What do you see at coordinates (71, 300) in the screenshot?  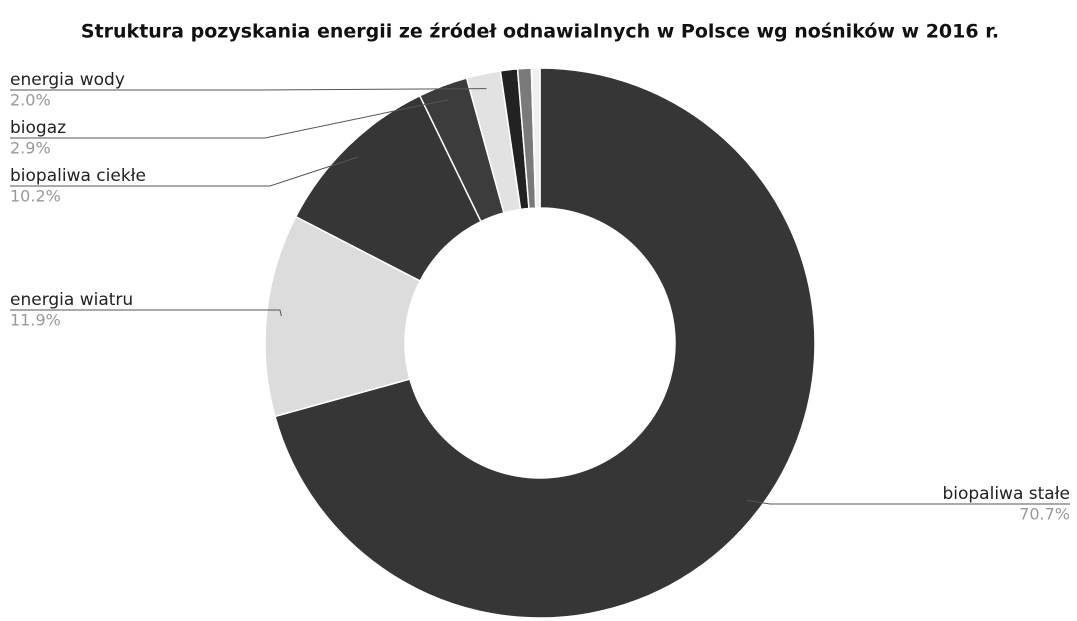 I see `slice-label: energia wiatru` at bounding box center [71, 300].